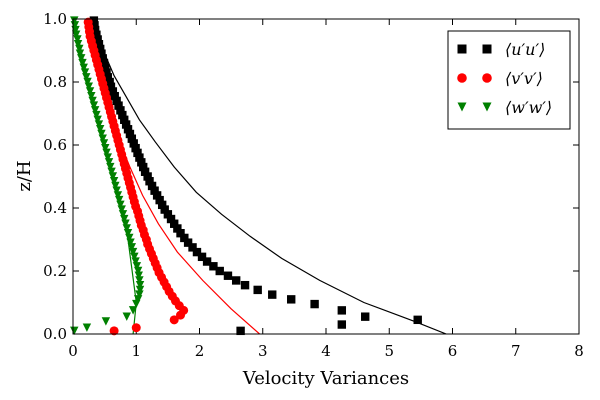 The width and height of the screenshot is (600, 400). Describe the element at coordinates (325, 378) in the screenshot. I see `x-axis-title: Velocity Variances` at that location.